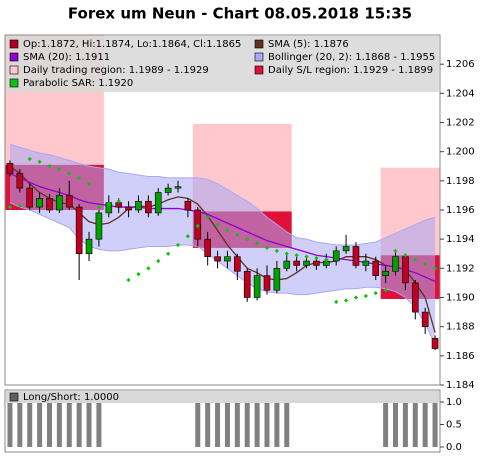 The image size is (480, 457). What do you see at coordinates (460, 64) in the screenshot?
I see `y-tick-label: 1.206` at bounding box center [460, 64].